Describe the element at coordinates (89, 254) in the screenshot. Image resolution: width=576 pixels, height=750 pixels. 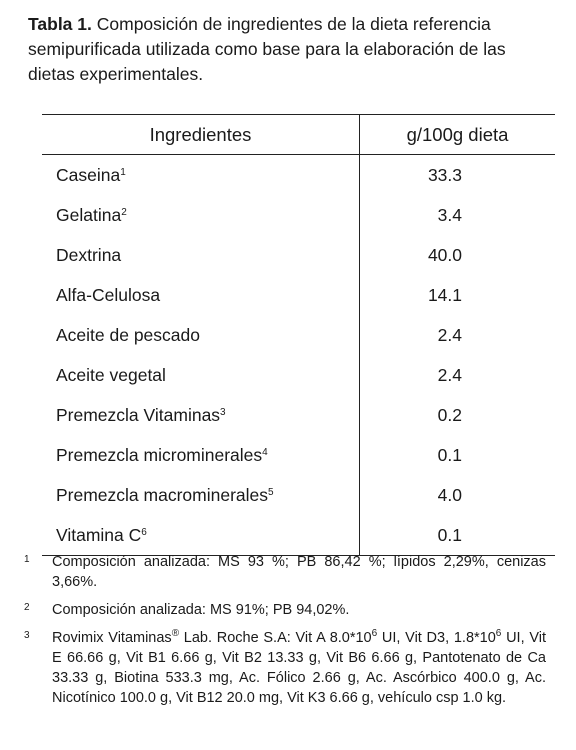
I see `ingredient-name: Dextrina` at that location.